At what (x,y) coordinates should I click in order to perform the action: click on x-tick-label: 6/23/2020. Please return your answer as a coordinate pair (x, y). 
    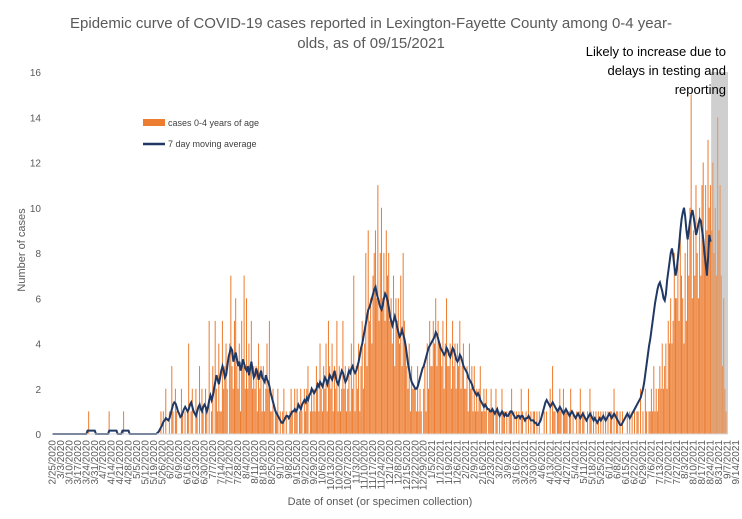
    Looking at the image, I should click on (196, 462).